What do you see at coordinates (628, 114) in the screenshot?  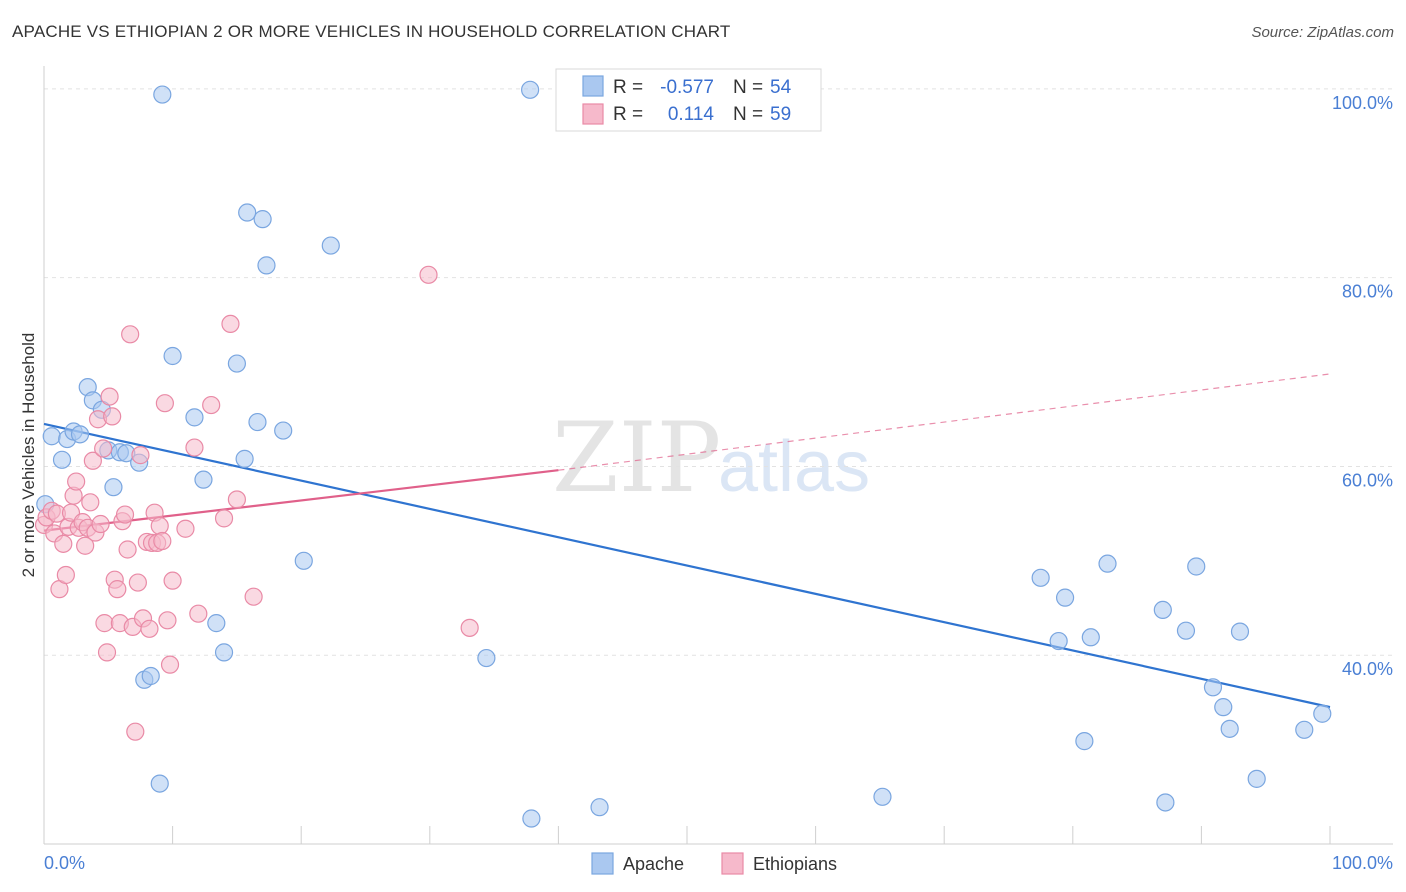 I see `legend-r-label-ethiopians: R =` at bounding box center [628, 114].